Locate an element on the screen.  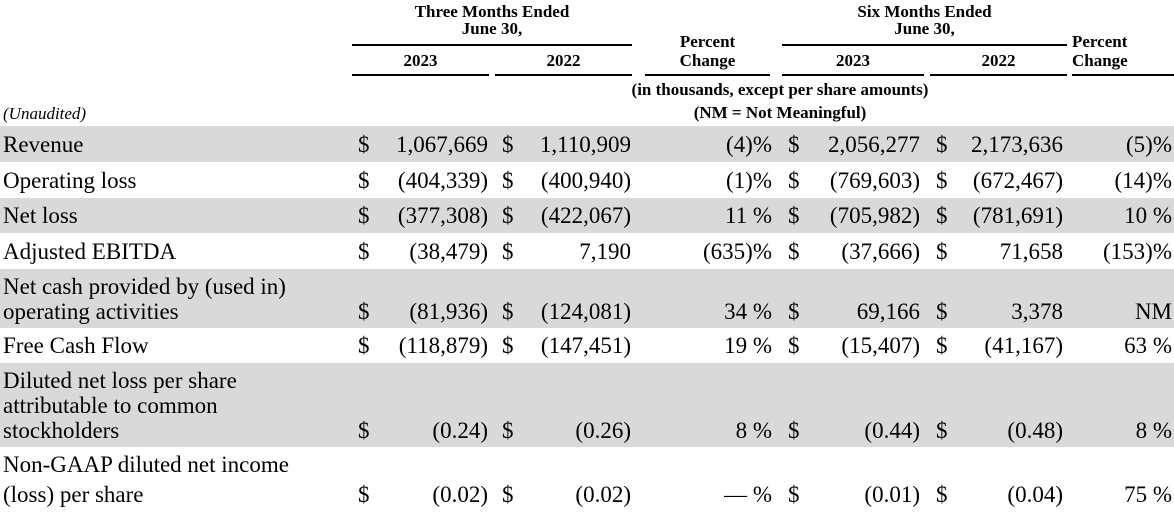
header-year-2023: 2023 is located at coordinates (420, 60).